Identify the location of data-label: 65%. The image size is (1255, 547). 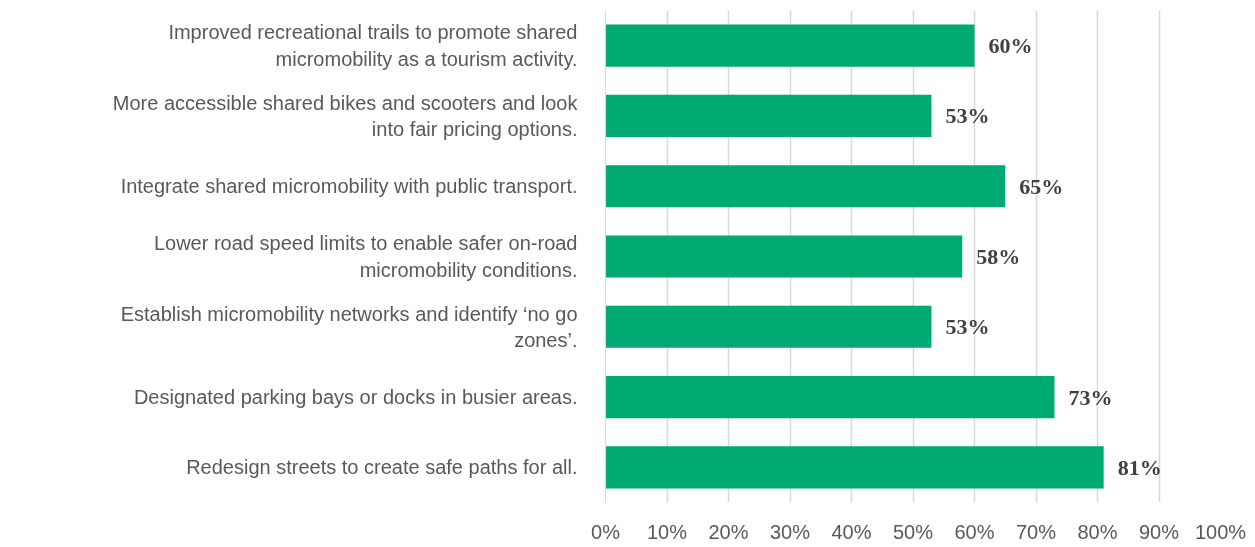
(1041, 186).